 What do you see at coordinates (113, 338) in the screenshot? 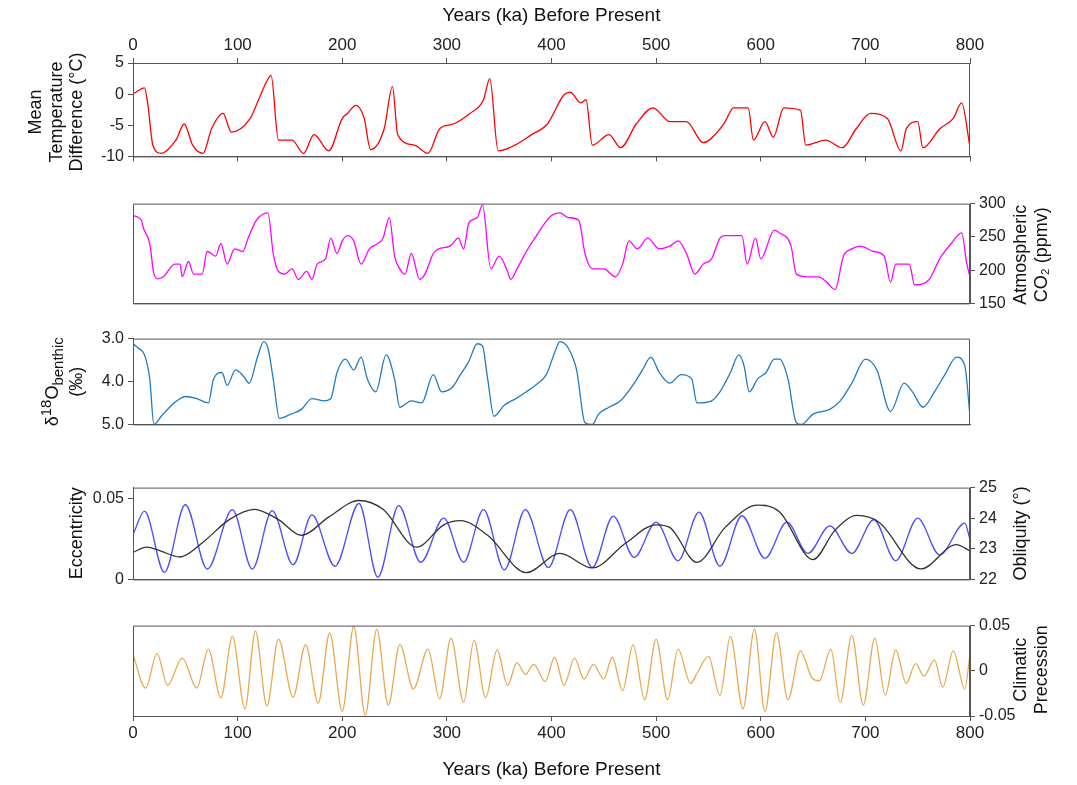
I see `y-tick-label: 3.0` at bounding box center [113, 338].